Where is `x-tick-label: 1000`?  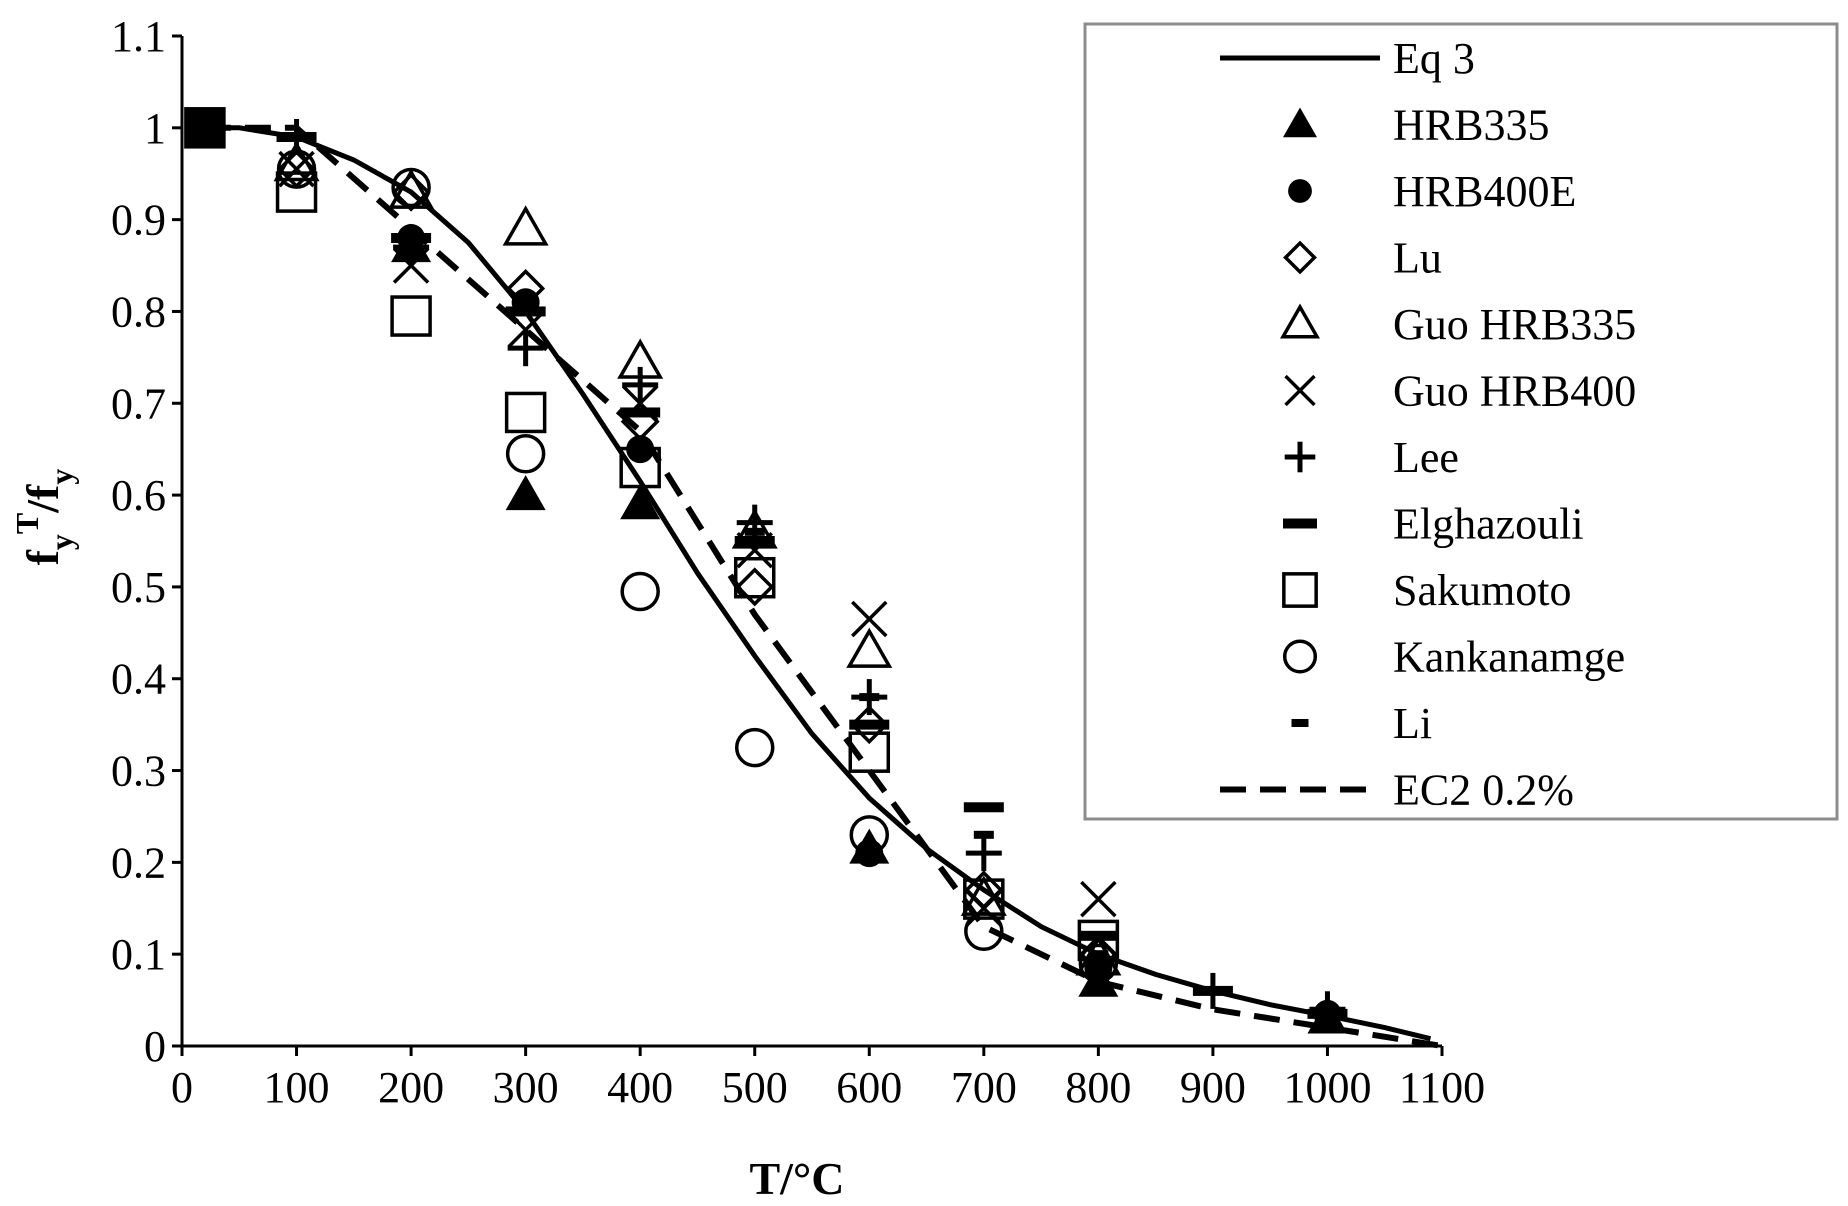 x-tick-label: 1000 is located at coordinates (1327, 1087).